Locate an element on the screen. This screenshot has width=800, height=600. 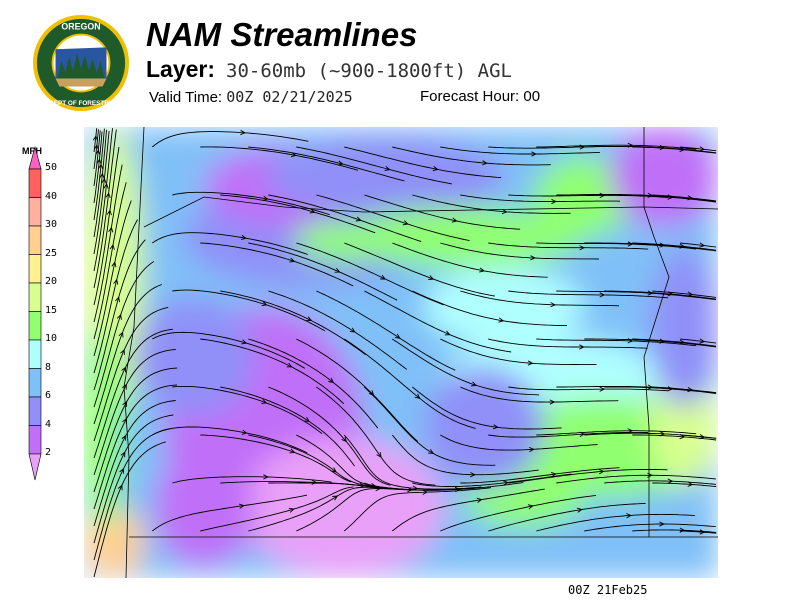
forecast-hour-value: 00 is located at coordinates (532, 96).